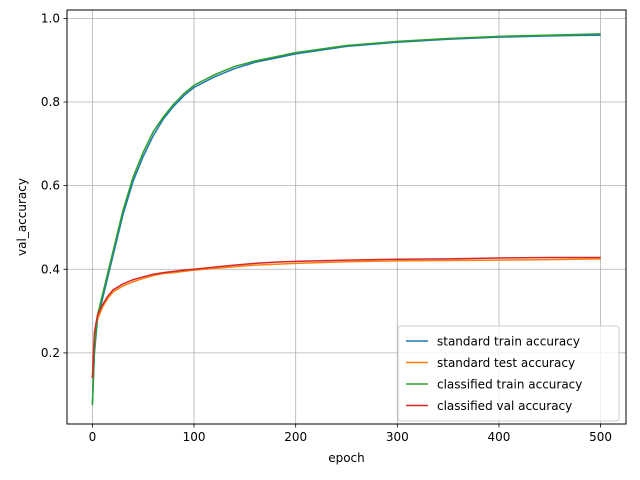  Describe the element at coordinates (50, 102) in the screenshot. I see `y-tick-label: 0.8` at that location.